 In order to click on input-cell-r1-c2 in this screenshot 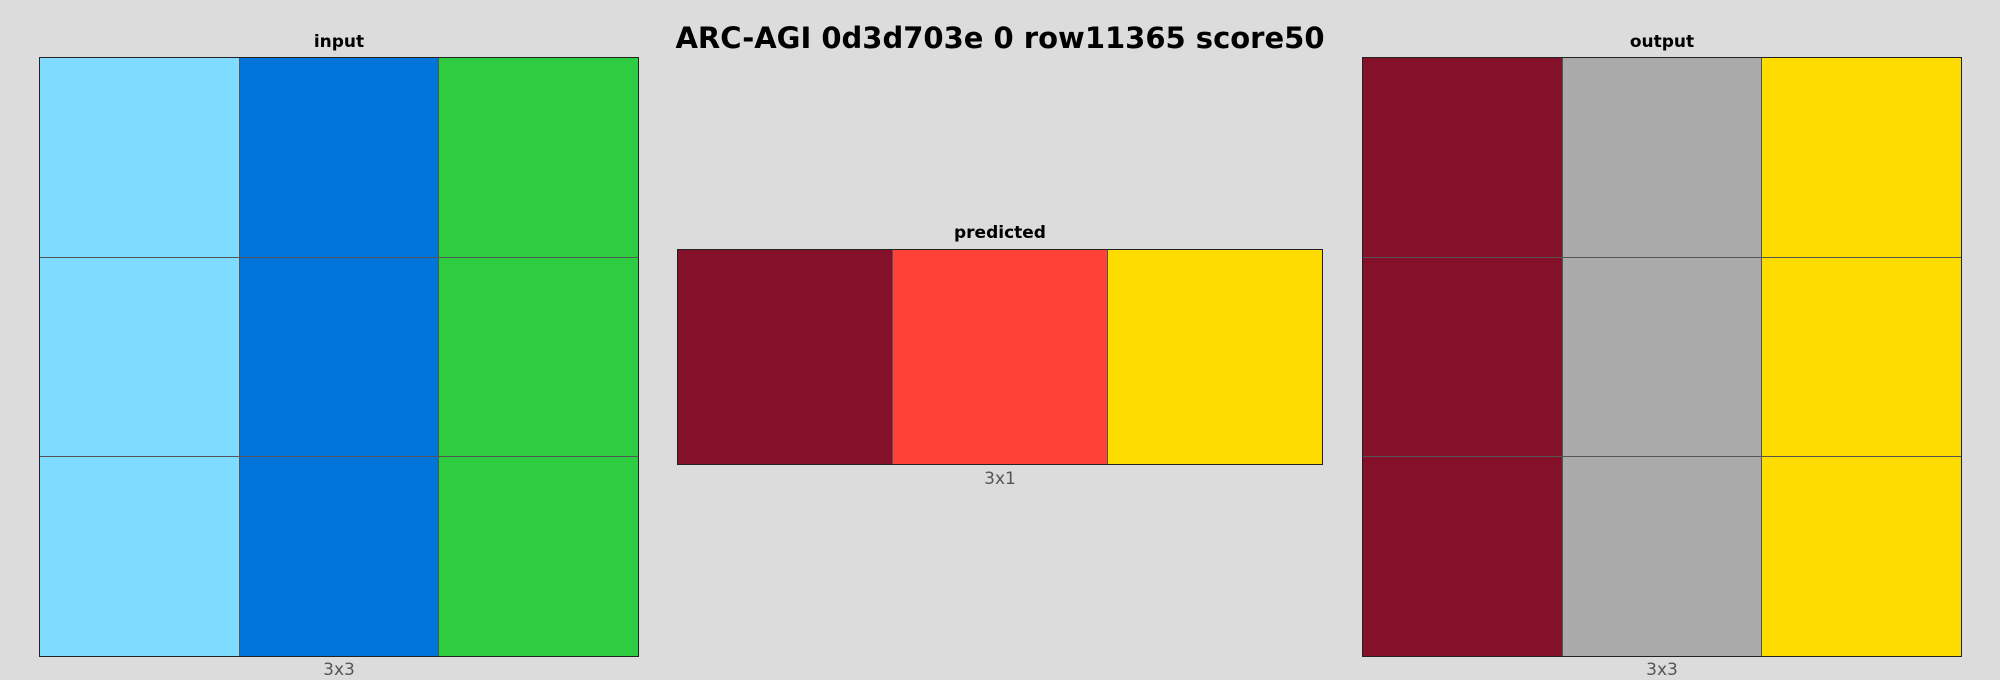, I will do `click(538, 357)`.